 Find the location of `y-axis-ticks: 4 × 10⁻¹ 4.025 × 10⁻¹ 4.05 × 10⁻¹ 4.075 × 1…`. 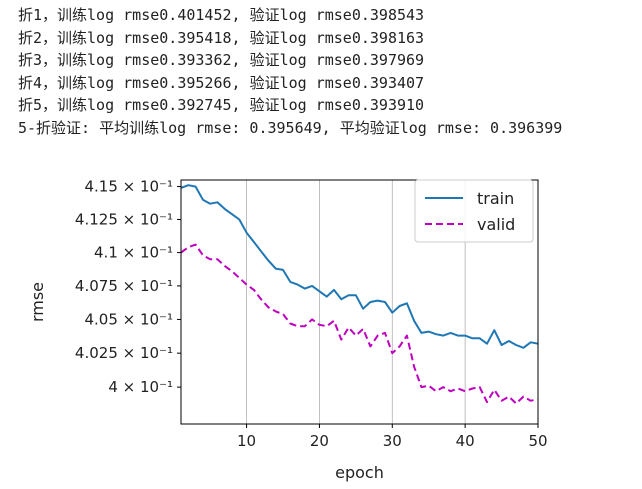

y-axis-ticks: 4 × 10⁻¹ 4.025 × 10⁻¹ 4.05 × 10⁻¹ 4.075 × 1… is located at coordinates (128, 287).